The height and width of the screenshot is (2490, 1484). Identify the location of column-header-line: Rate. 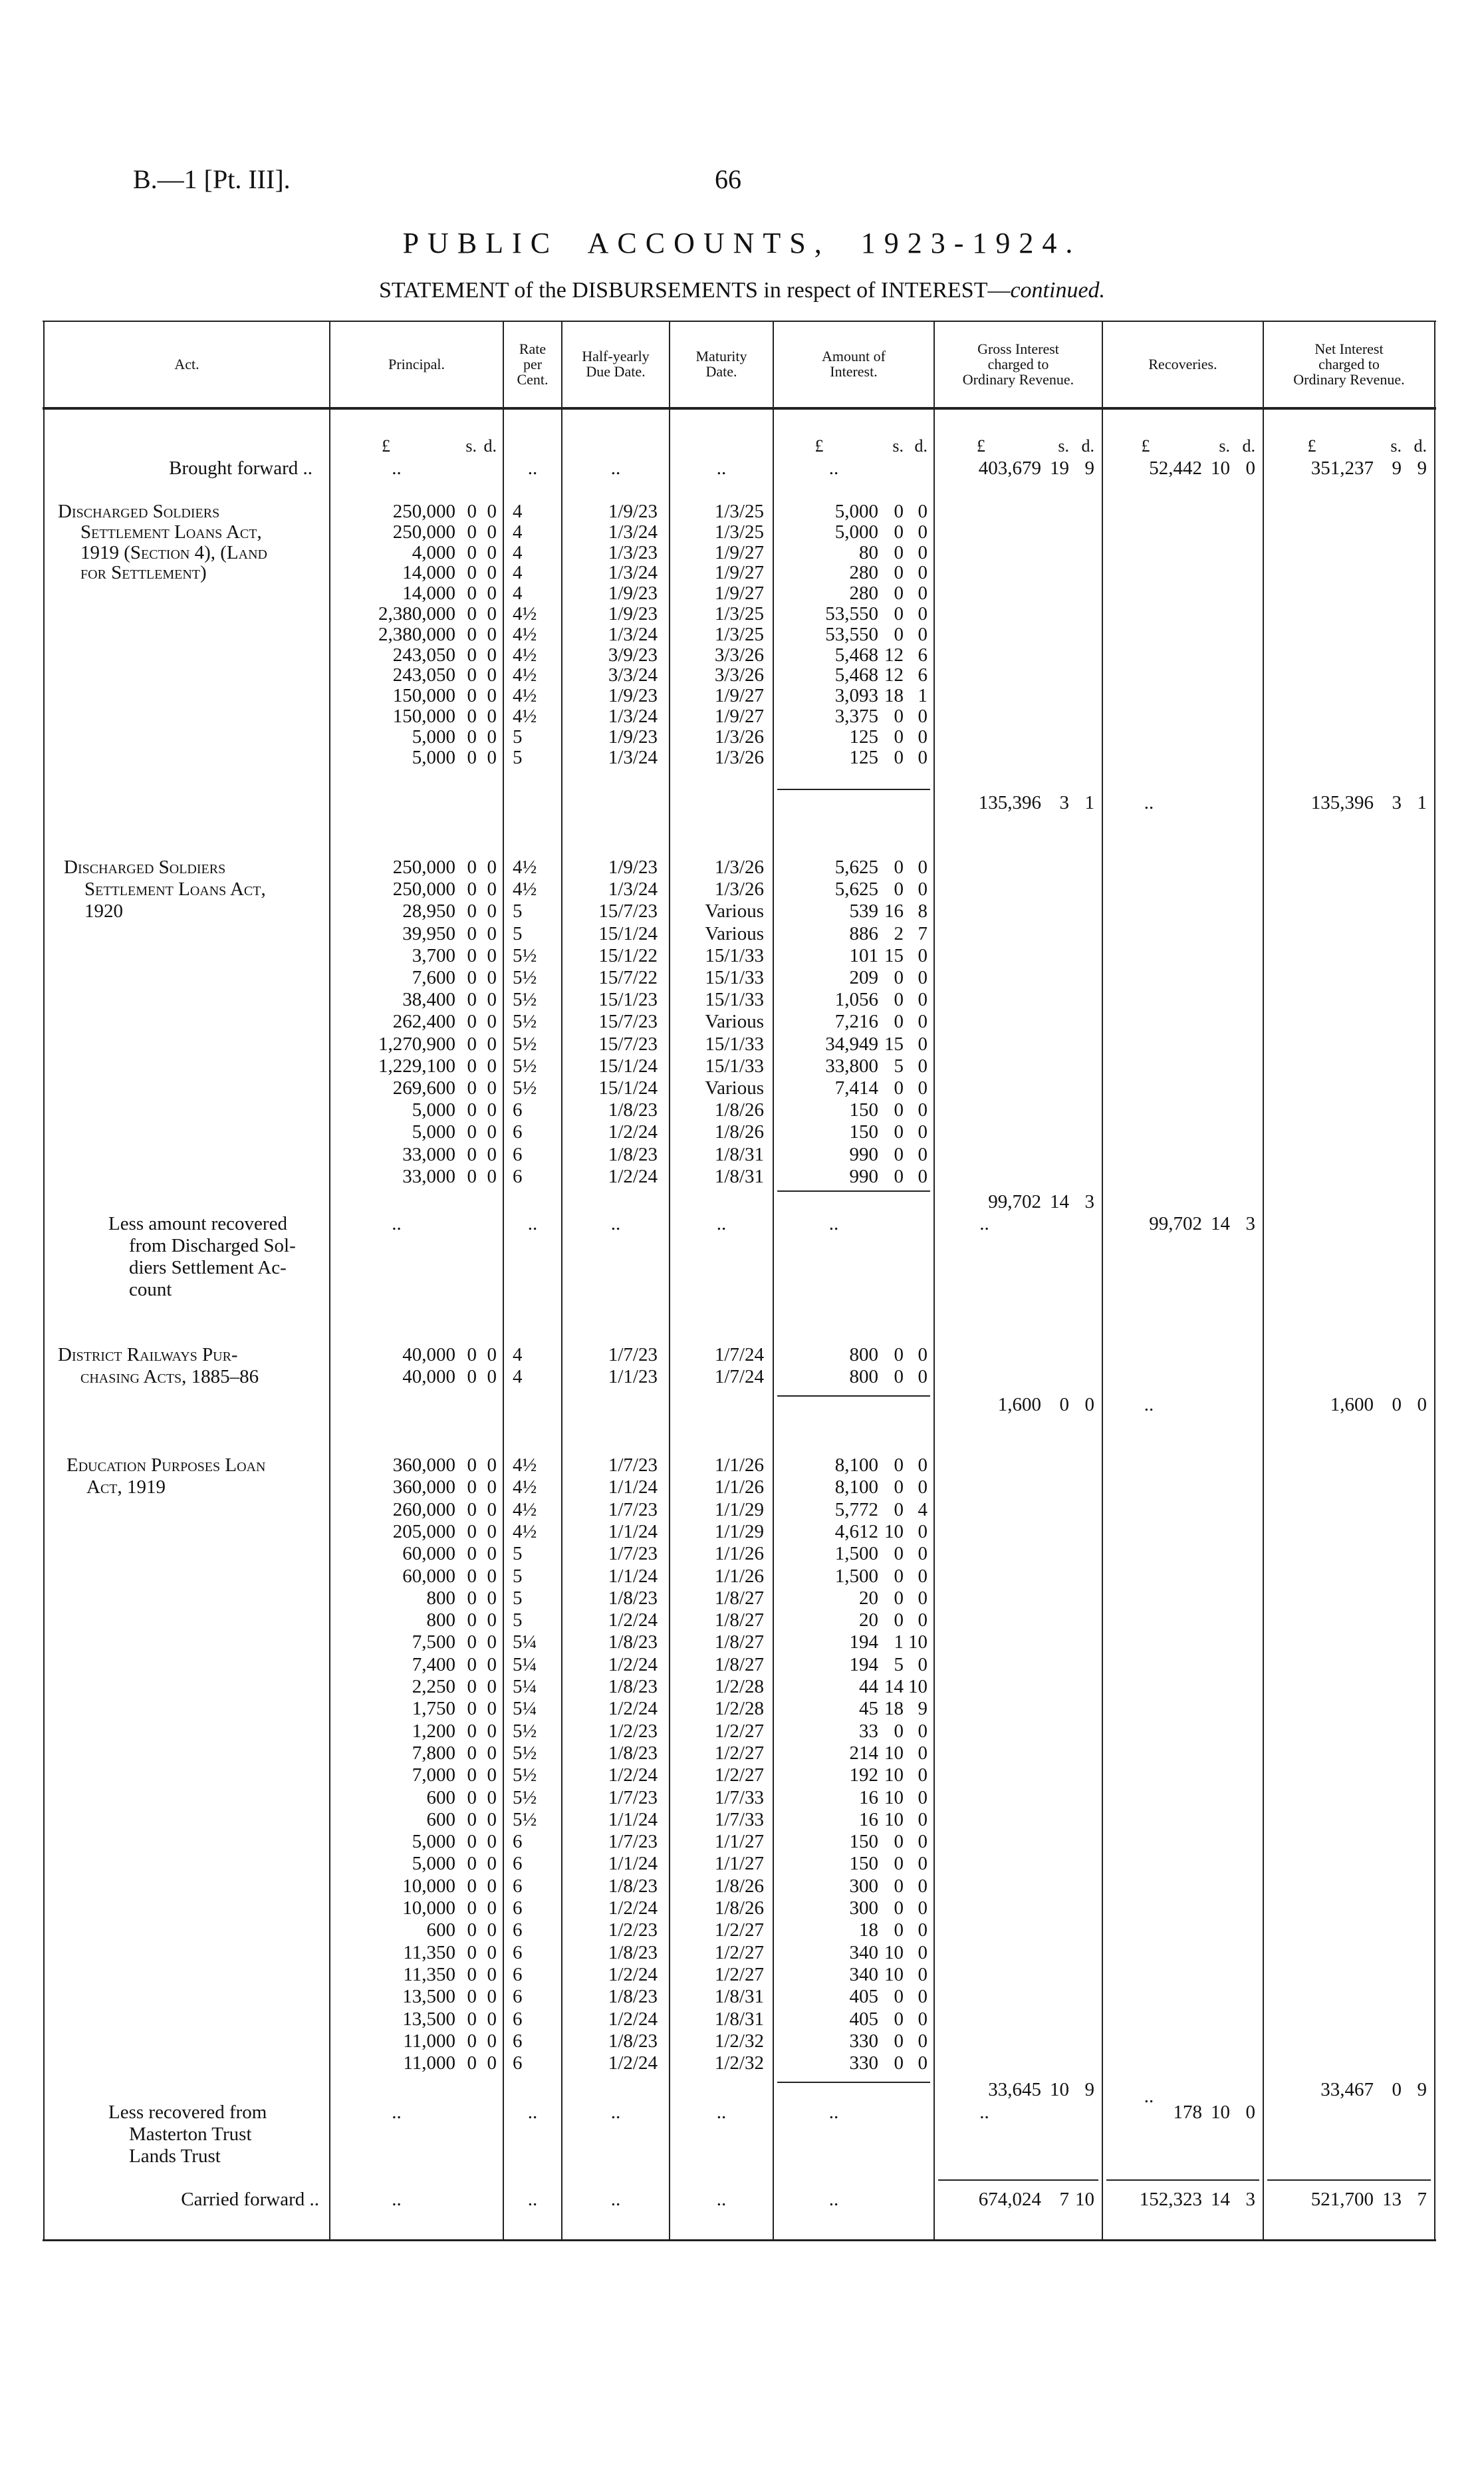
(533, 348).